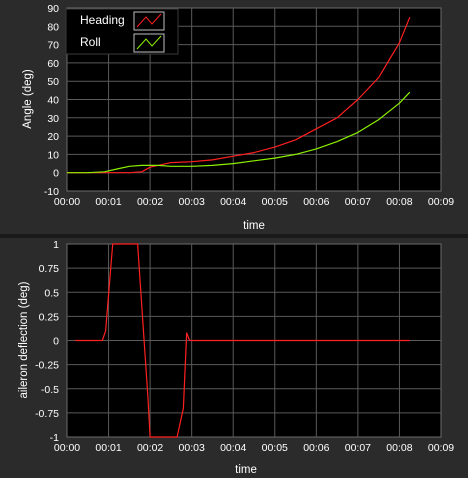  I want to click on bot-x-tick-label: 00:07, so click(358, 448).